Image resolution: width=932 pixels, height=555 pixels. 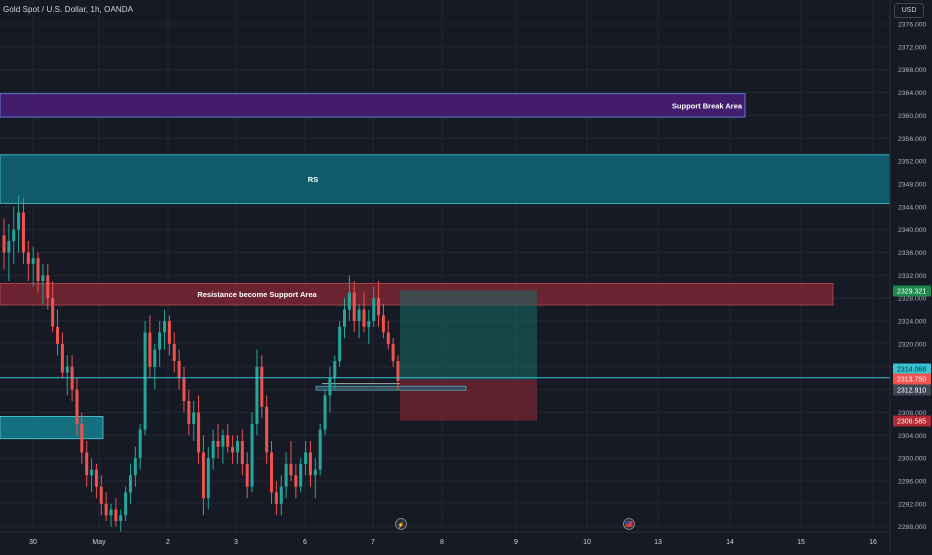 What do you see at coordinates (912, 276) in the screenshot?
I see `y-tick-label: 2332.000` at bounding box center [912, 276].